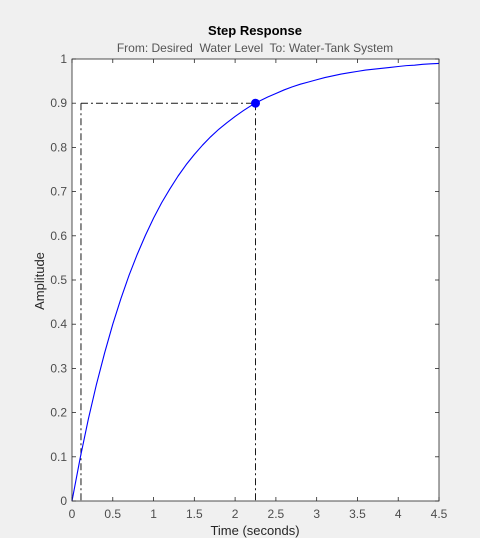 The width and height of the screenshot is (480, 538). Describe the element at coordinates (254, 530) in the screenshot. I see `x-axis-label: Time (seconds)` at that location.